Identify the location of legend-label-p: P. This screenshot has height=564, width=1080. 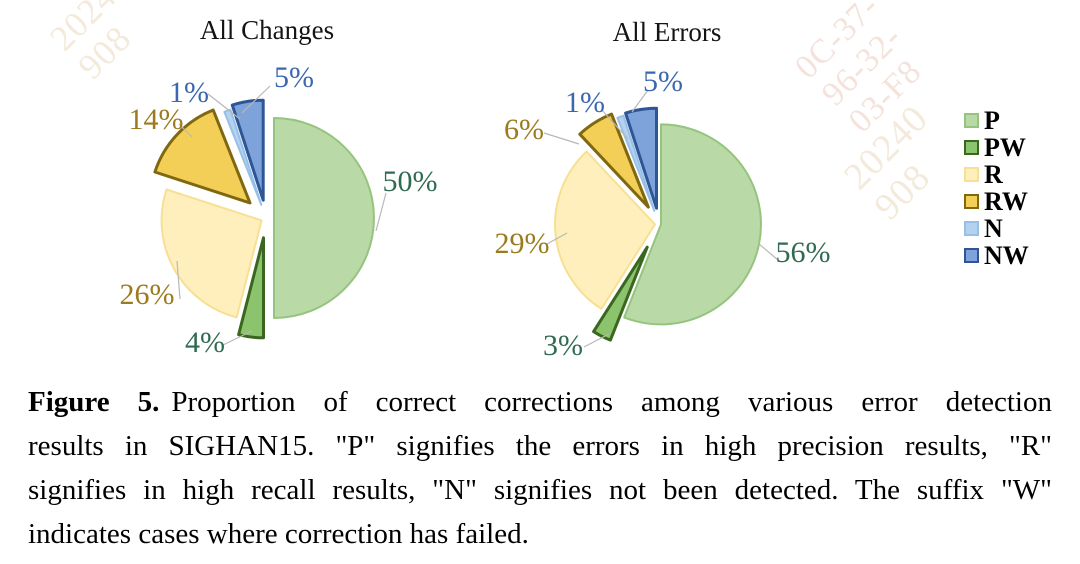
(992, 120).